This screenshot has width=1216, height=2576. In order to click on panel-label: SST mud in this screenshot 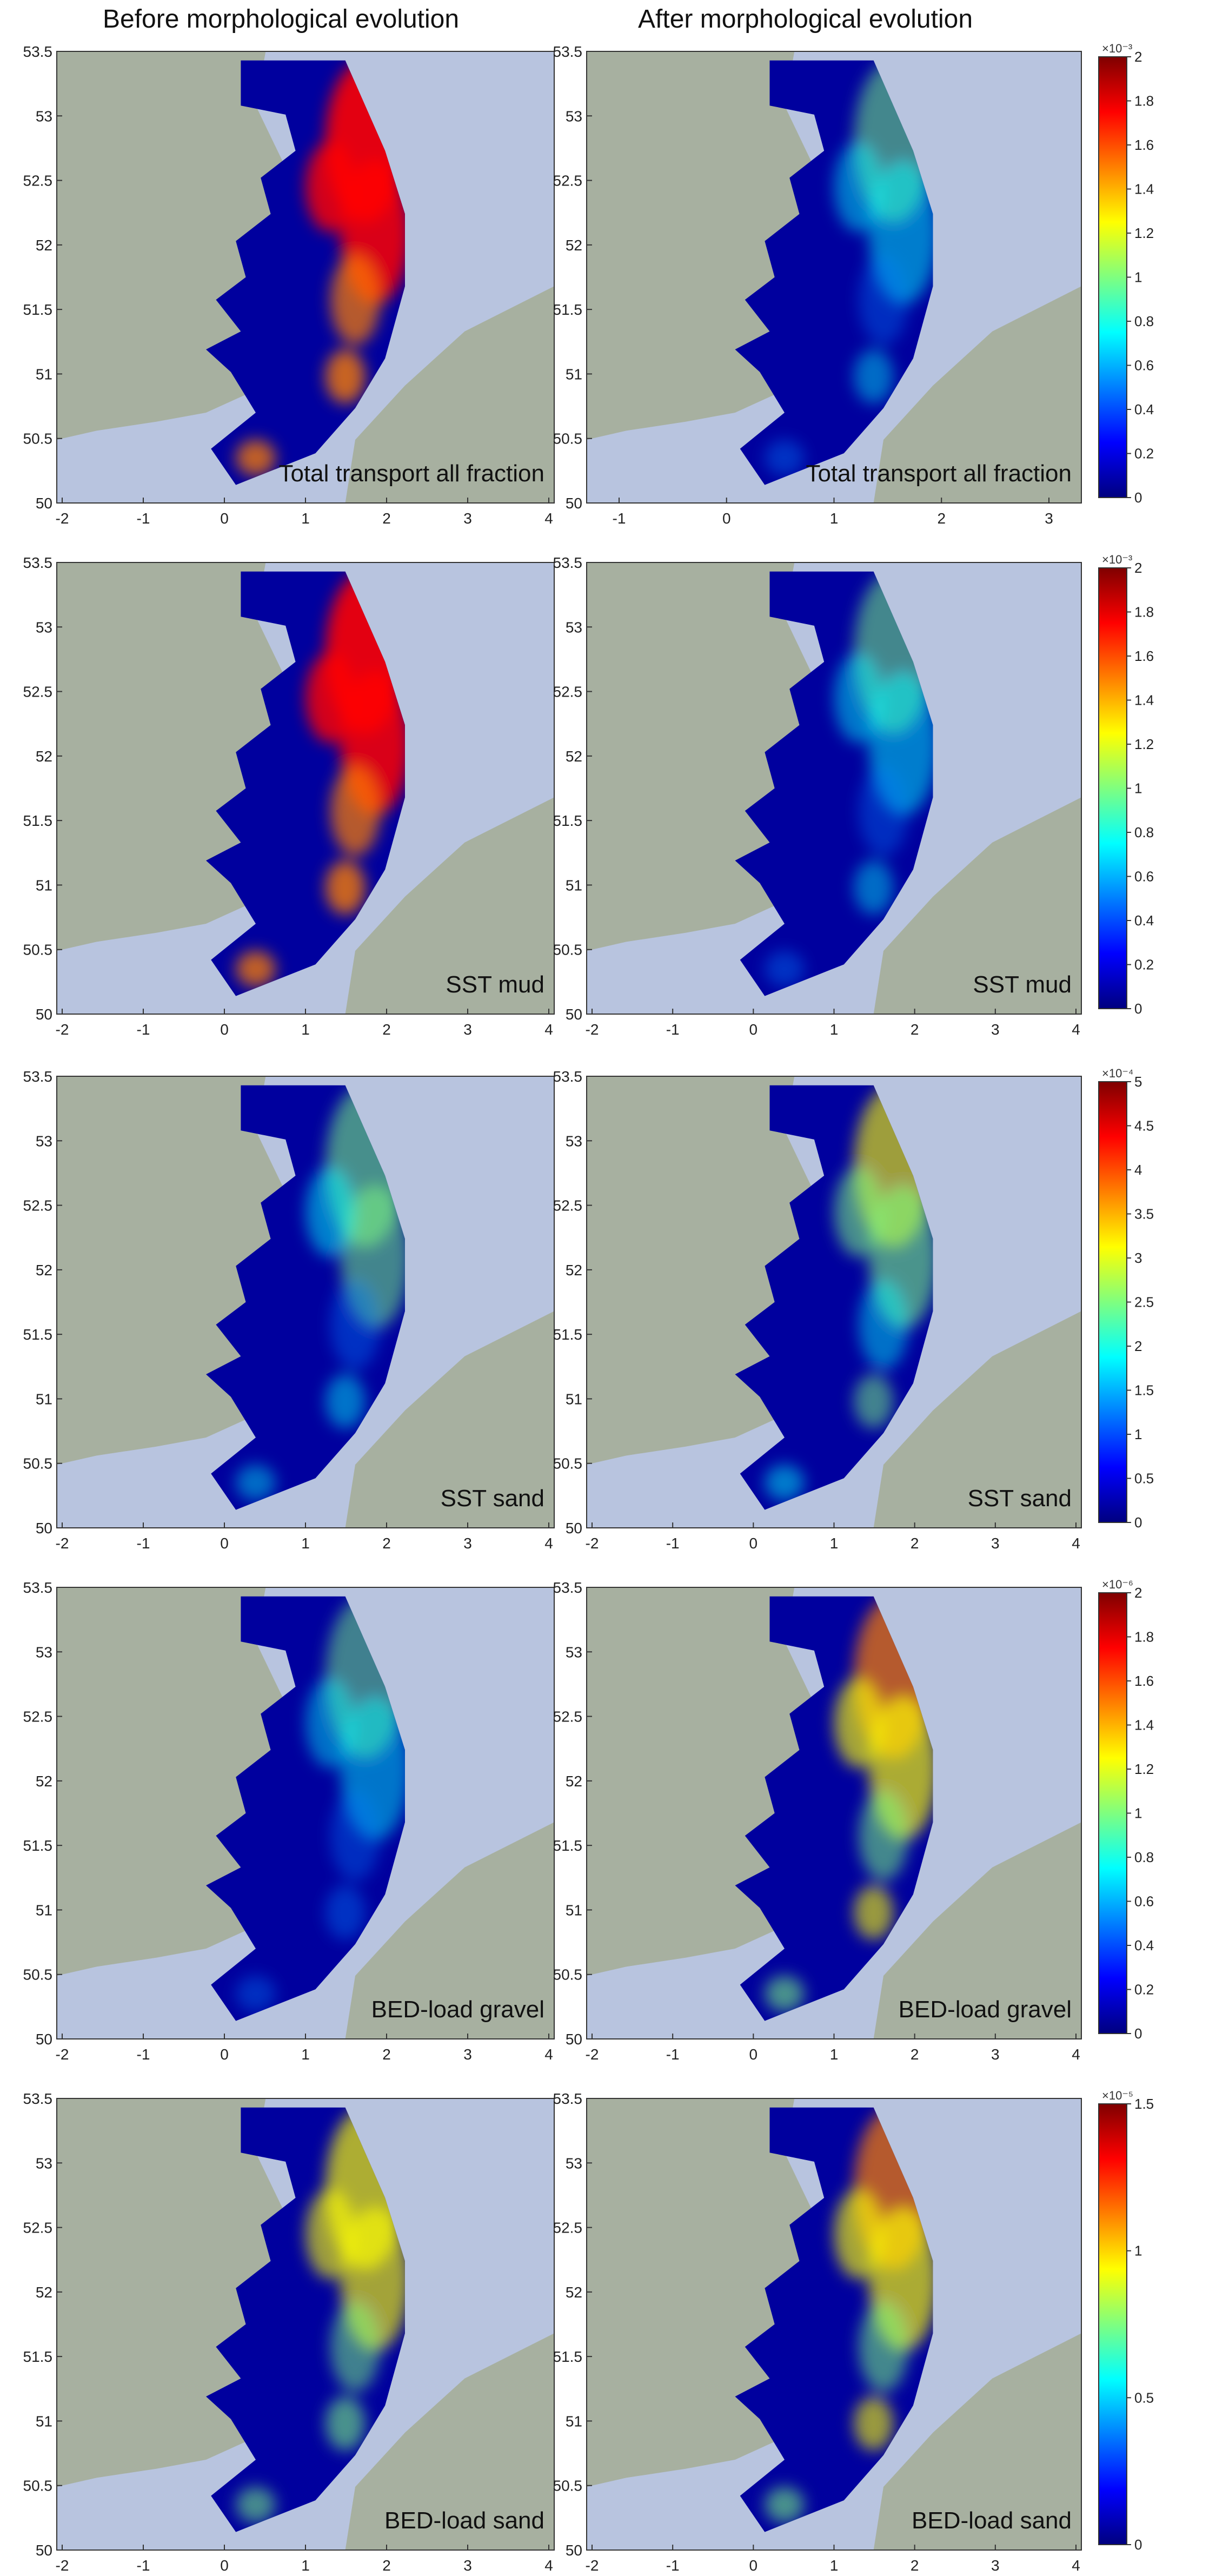, I will do `click(1023, 985)`.